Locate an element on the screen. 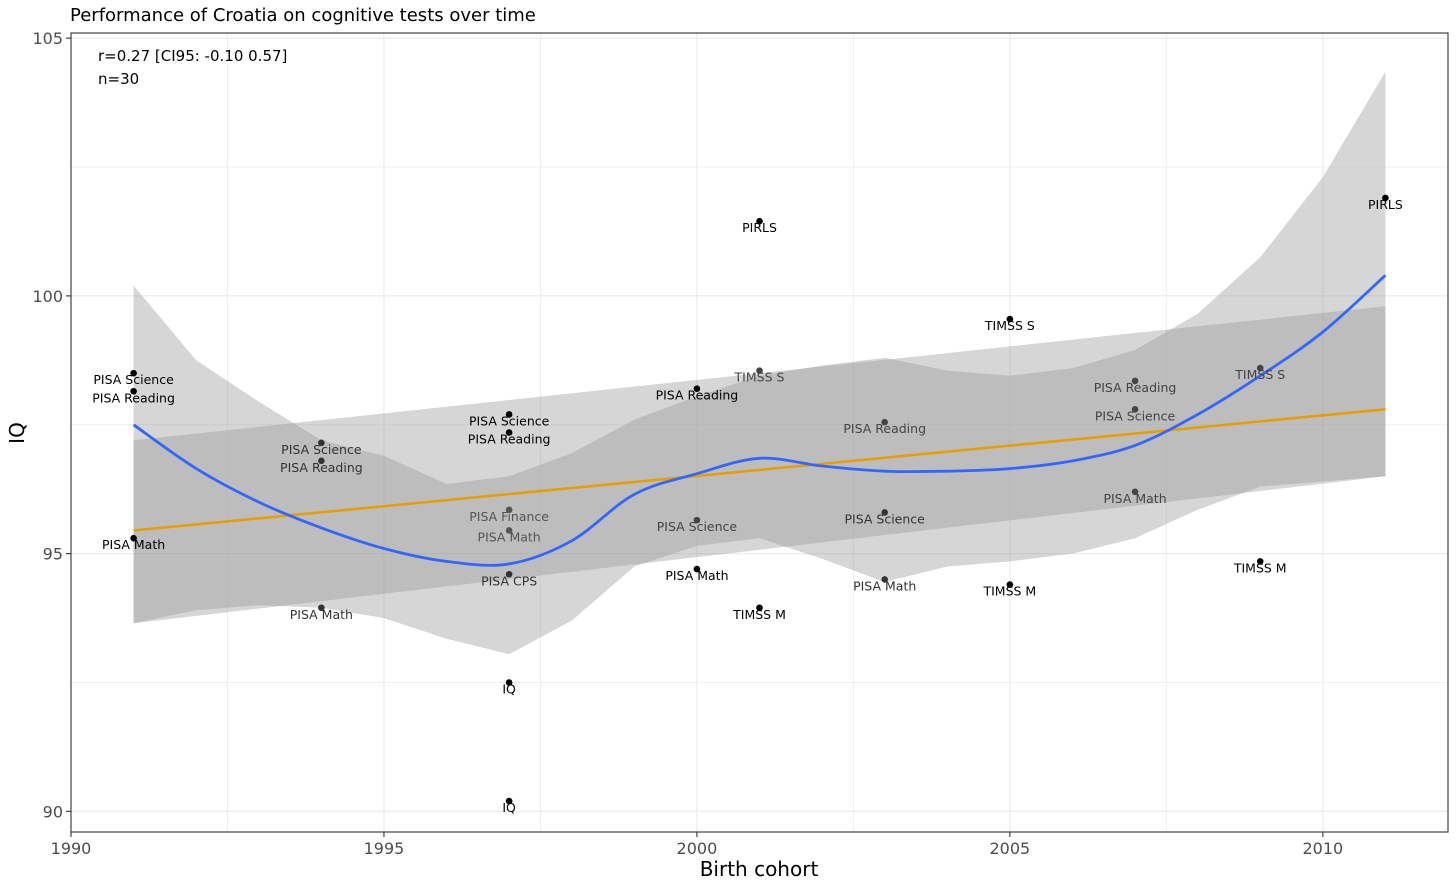 This screenshot has height=888, width=1456. x-tick-label: 1995 is located at coordinates (384, 848).